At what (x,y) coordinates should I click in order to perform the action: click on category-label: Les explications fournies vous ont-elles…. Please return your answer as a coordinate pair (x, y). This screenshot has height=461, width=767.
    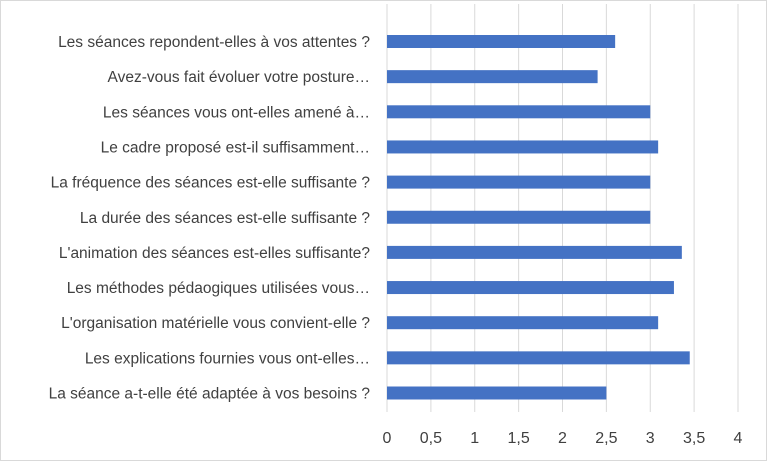
    Looking at the image, I should click on (227, 358).